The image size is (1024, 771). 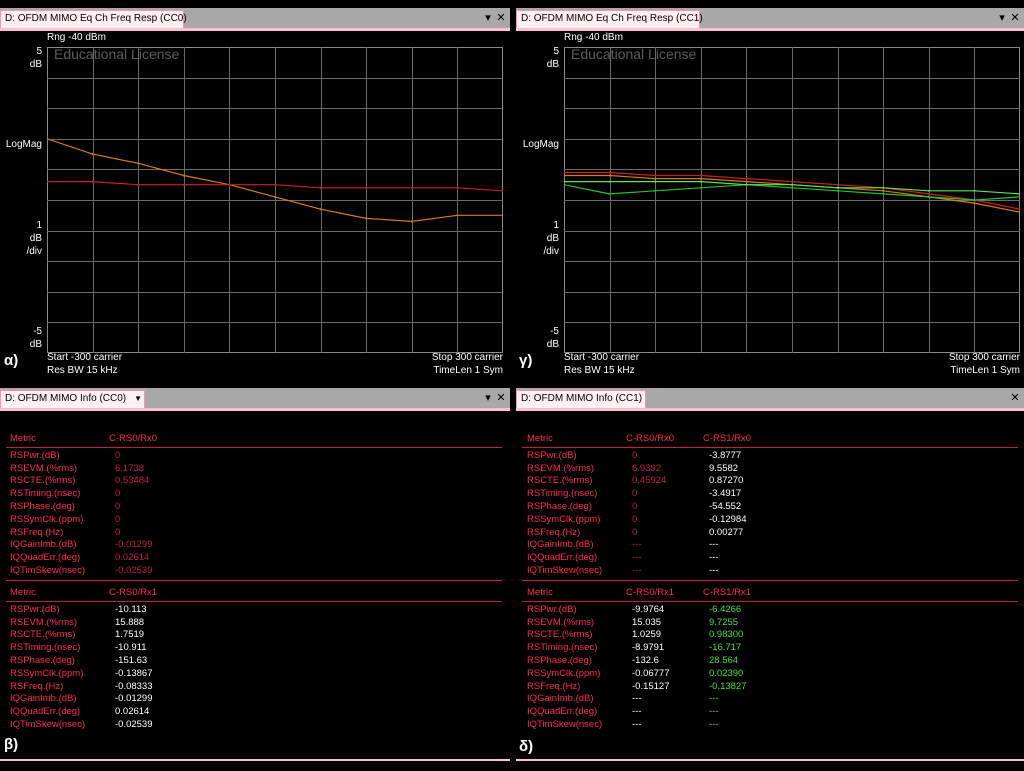 I want to click on table-row: RSCTE.(%rms) 1.7519, so click(x=255, y=635).